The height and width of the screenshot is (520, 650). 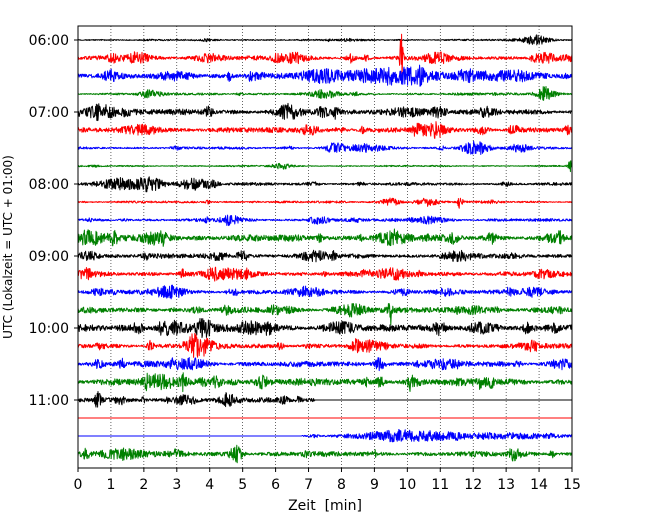 What do you see at coordinates (49, 401) in the screenshot?
I see `y-tick-label: 11:00` at bounding box center [49, 401].